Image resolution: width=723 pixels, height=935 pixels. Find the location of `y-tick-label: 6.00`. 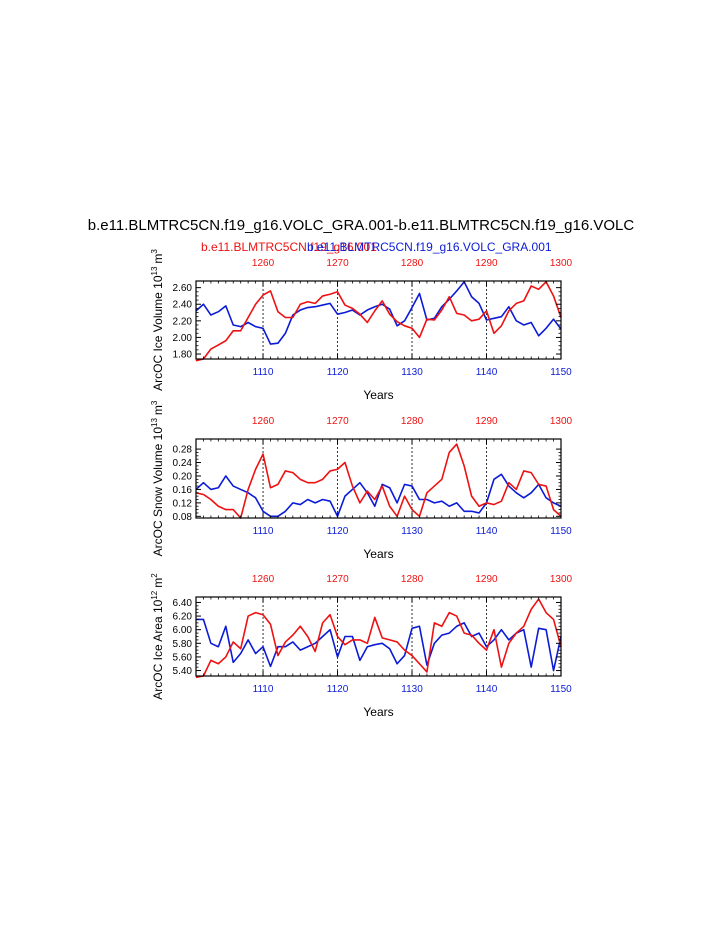

y-tick-label: 6.00 is located at coordinates (183, 630).